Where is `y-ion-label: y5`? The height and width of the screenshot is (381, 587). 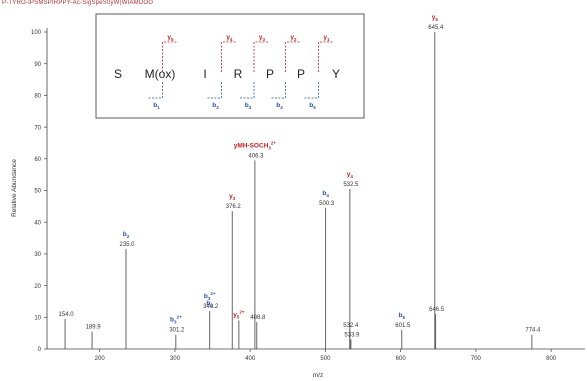 y-ion-label: y5 is located at coordinates (170, 38).